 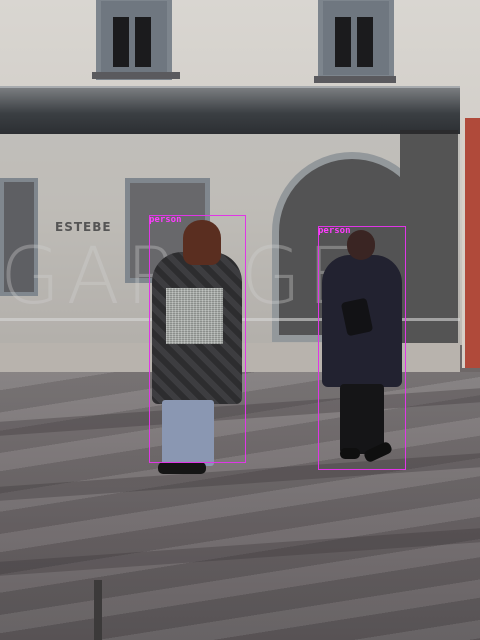 What do you see at coordinates (194, 316) in the screenshot?
I see `noise-patch` at bounding box center [194, 316].